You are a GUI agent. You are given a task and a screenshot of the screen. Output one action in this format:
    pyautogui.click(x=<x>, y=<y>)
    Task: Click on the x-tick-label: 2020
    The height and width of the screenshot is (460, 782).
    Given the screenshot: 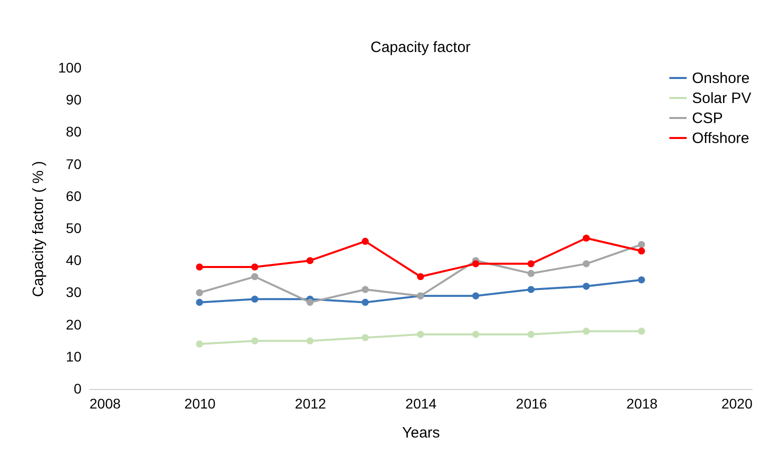 What is the action you would take?
    pyautogui.click(x=737, y=404)
    